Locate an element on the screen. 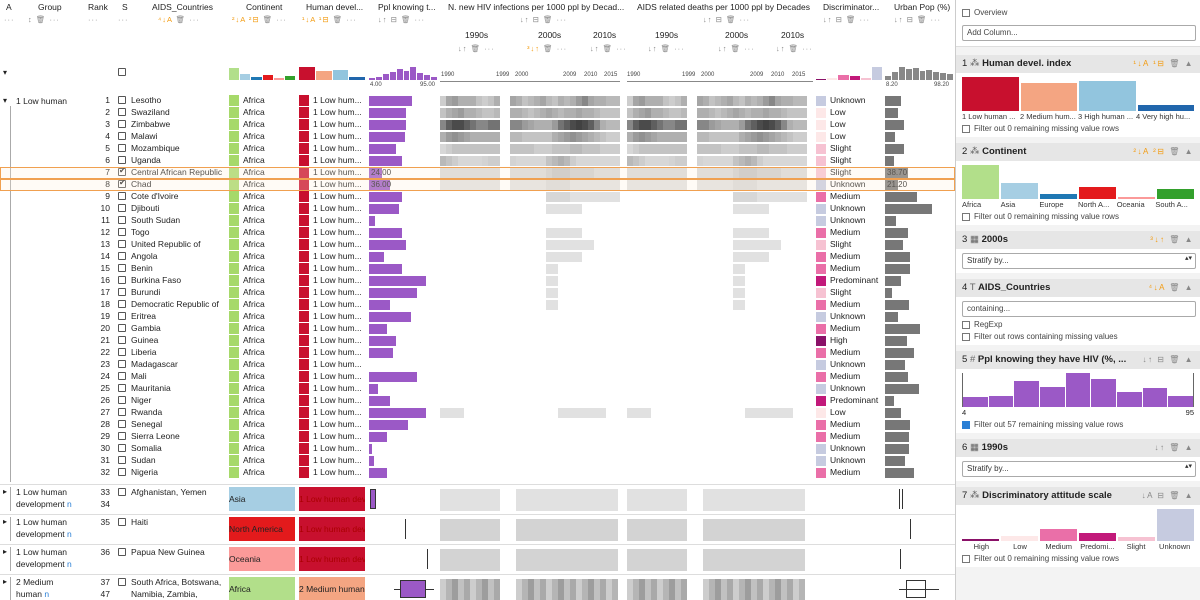 This screenshot has width=1200, height=600. deaths-2000s-tools: ↓↑ 🗑 ··· is located at coordinates (736, 48).